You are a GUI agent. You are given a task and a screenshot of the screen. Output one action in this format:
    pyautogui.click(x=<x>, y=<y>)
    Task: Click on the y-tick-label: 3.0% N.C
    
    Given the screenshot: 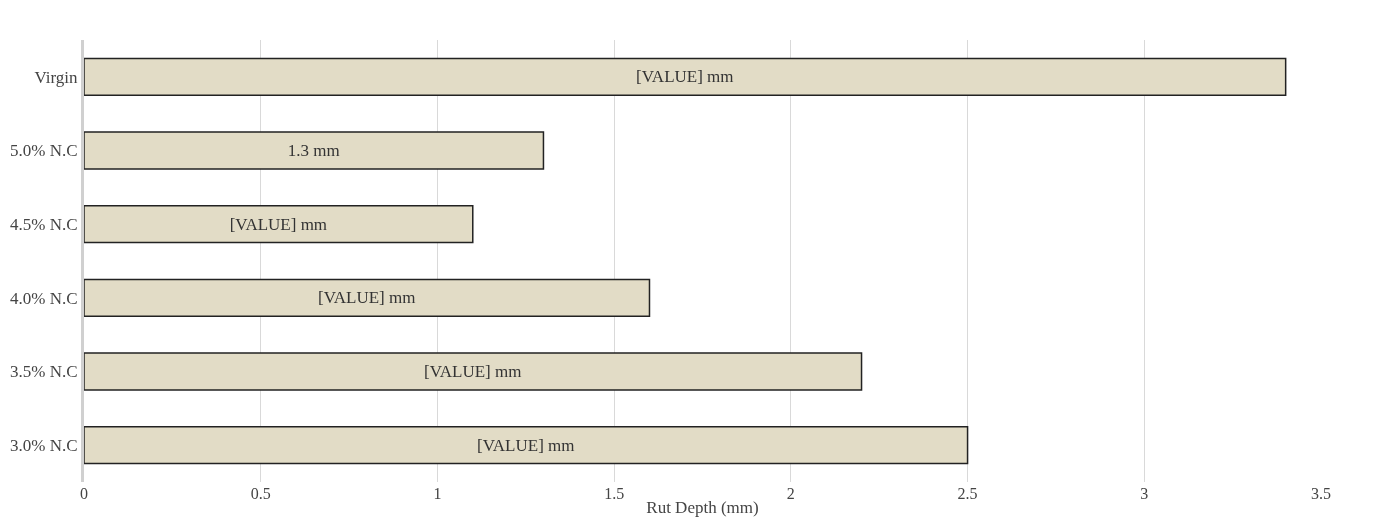 What is the action you would take?
    pyautogui.click(x=44, y=446)
    